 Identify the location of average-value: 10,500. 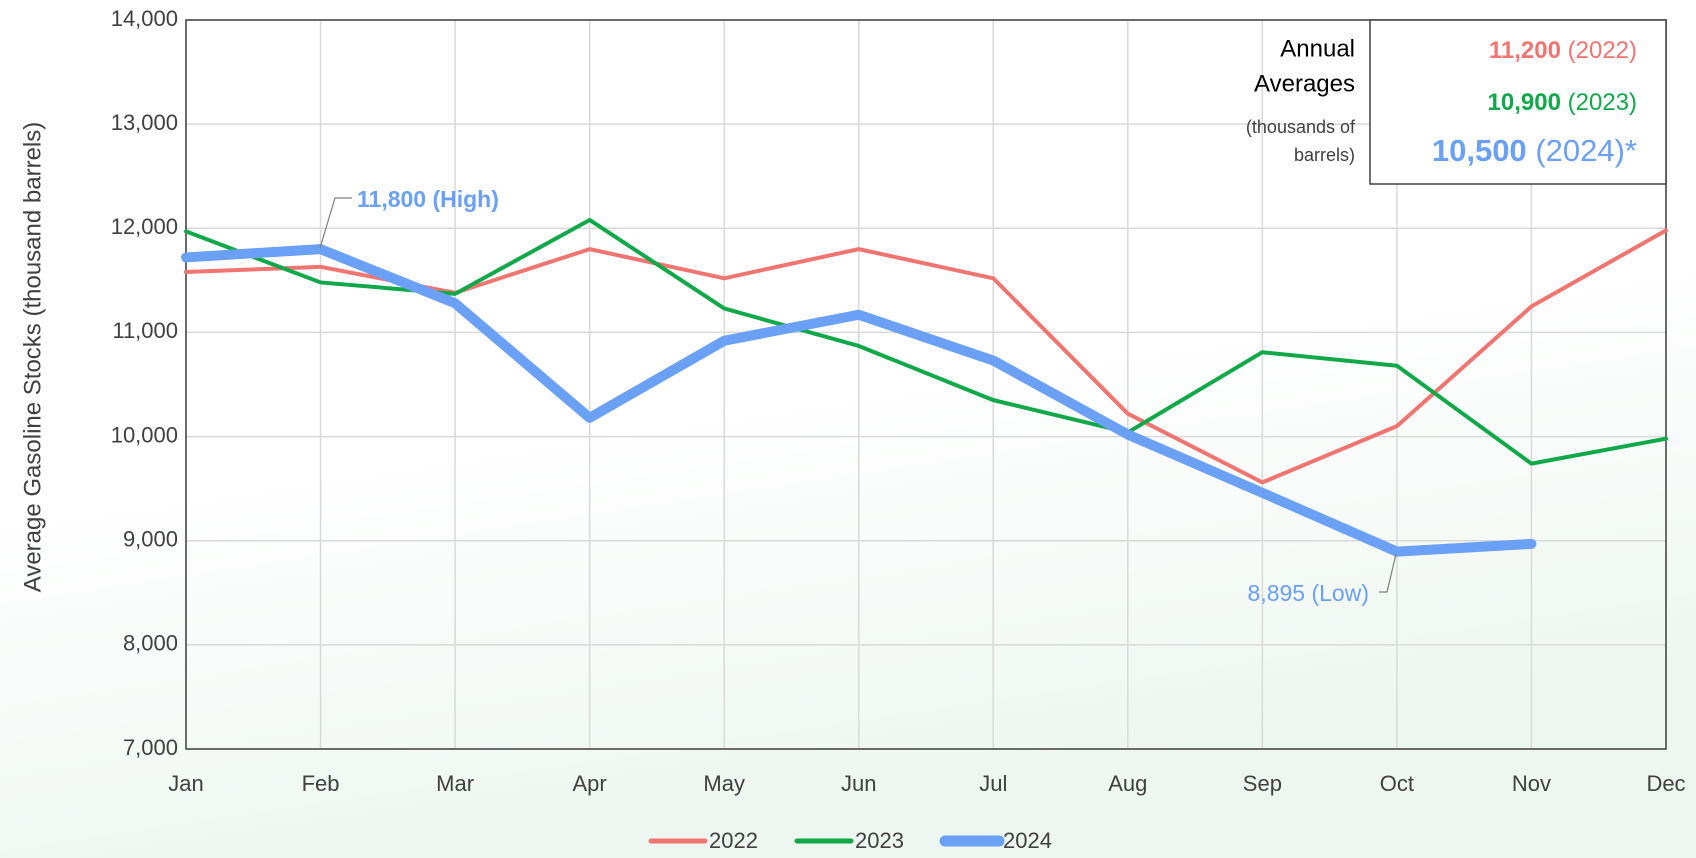
(1479, 150).